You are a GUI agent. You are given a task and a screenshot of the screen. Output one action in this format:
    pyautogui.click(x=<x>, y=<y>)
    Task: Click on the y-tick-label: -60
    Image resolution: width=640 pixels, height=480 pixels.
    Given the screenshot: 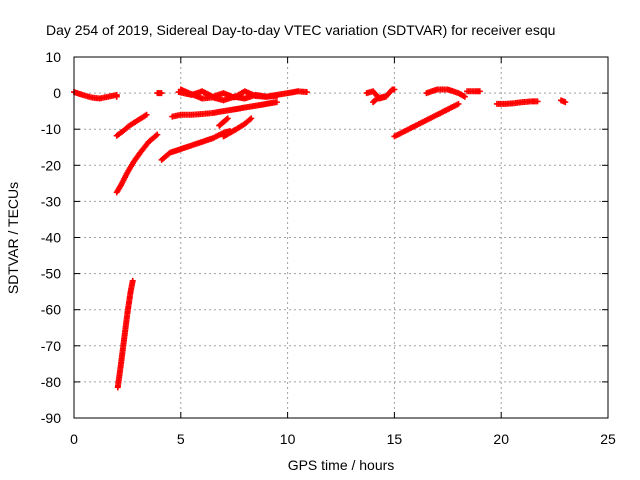 What is the action you would take?
    pyautogui.click(x=51, y=310)
    